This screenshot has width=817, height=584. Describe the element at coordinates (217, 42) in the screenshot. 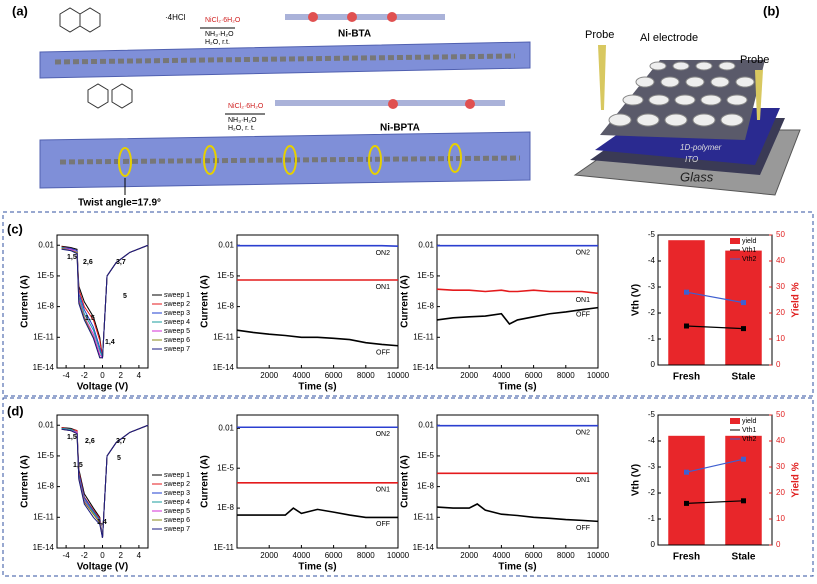

I see `reagent: H₂O, r.t.` at that location.